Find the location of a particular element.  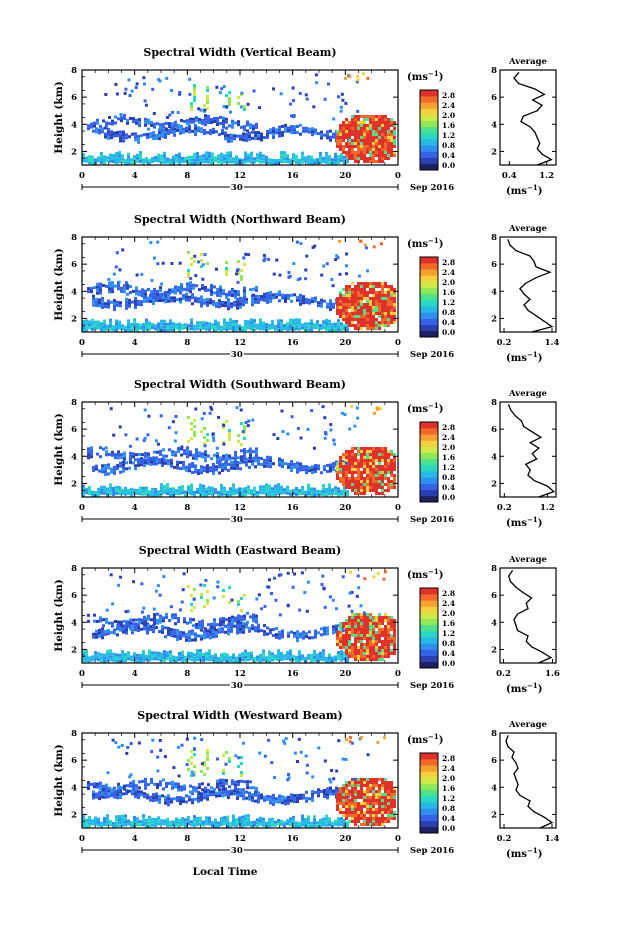

x-tick-label: 16 is located at coordinates (293, 674).